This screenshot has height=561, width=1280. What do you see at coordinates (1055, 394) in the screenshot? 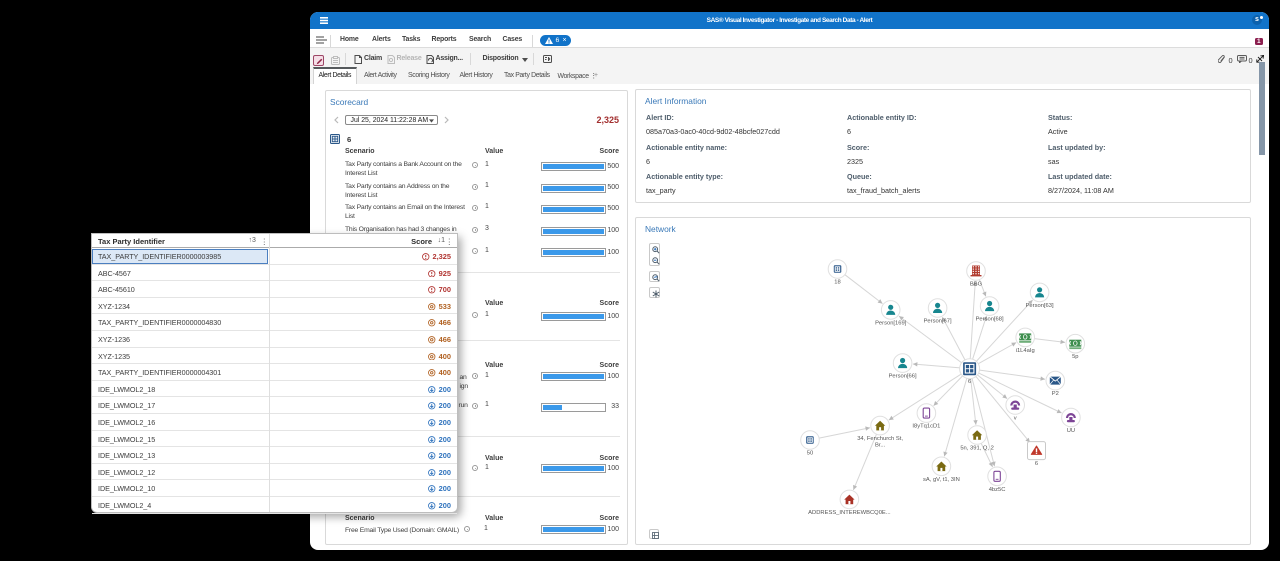
I see `svg-text: P2` at bounding box center [1055, 394].